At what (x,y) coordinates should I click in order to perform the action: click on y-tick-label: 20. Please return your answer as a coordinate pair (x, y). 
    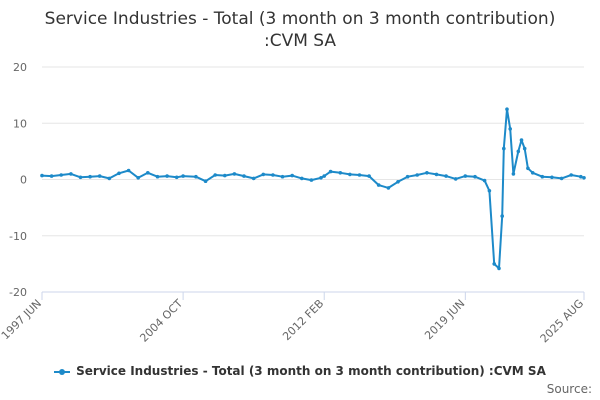
    Looking at the image, I should click on (20, 67).